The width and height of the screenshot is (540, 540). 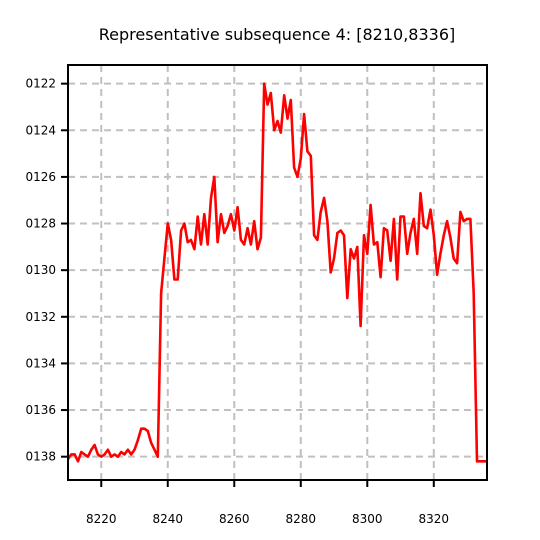 I want to click on y-tick-label: 0136, so click(x=40, y=410).